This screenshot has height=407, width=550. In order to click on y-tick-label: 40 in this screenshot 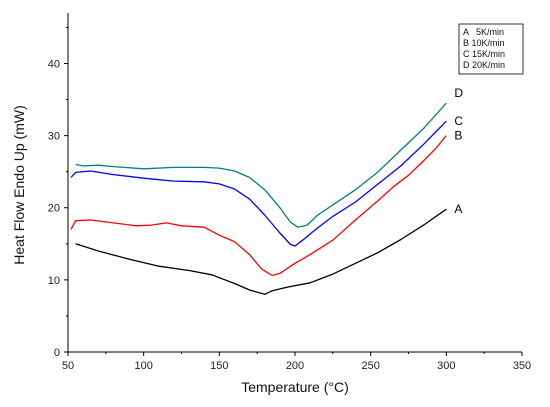, I will do `click(54, 64)`.